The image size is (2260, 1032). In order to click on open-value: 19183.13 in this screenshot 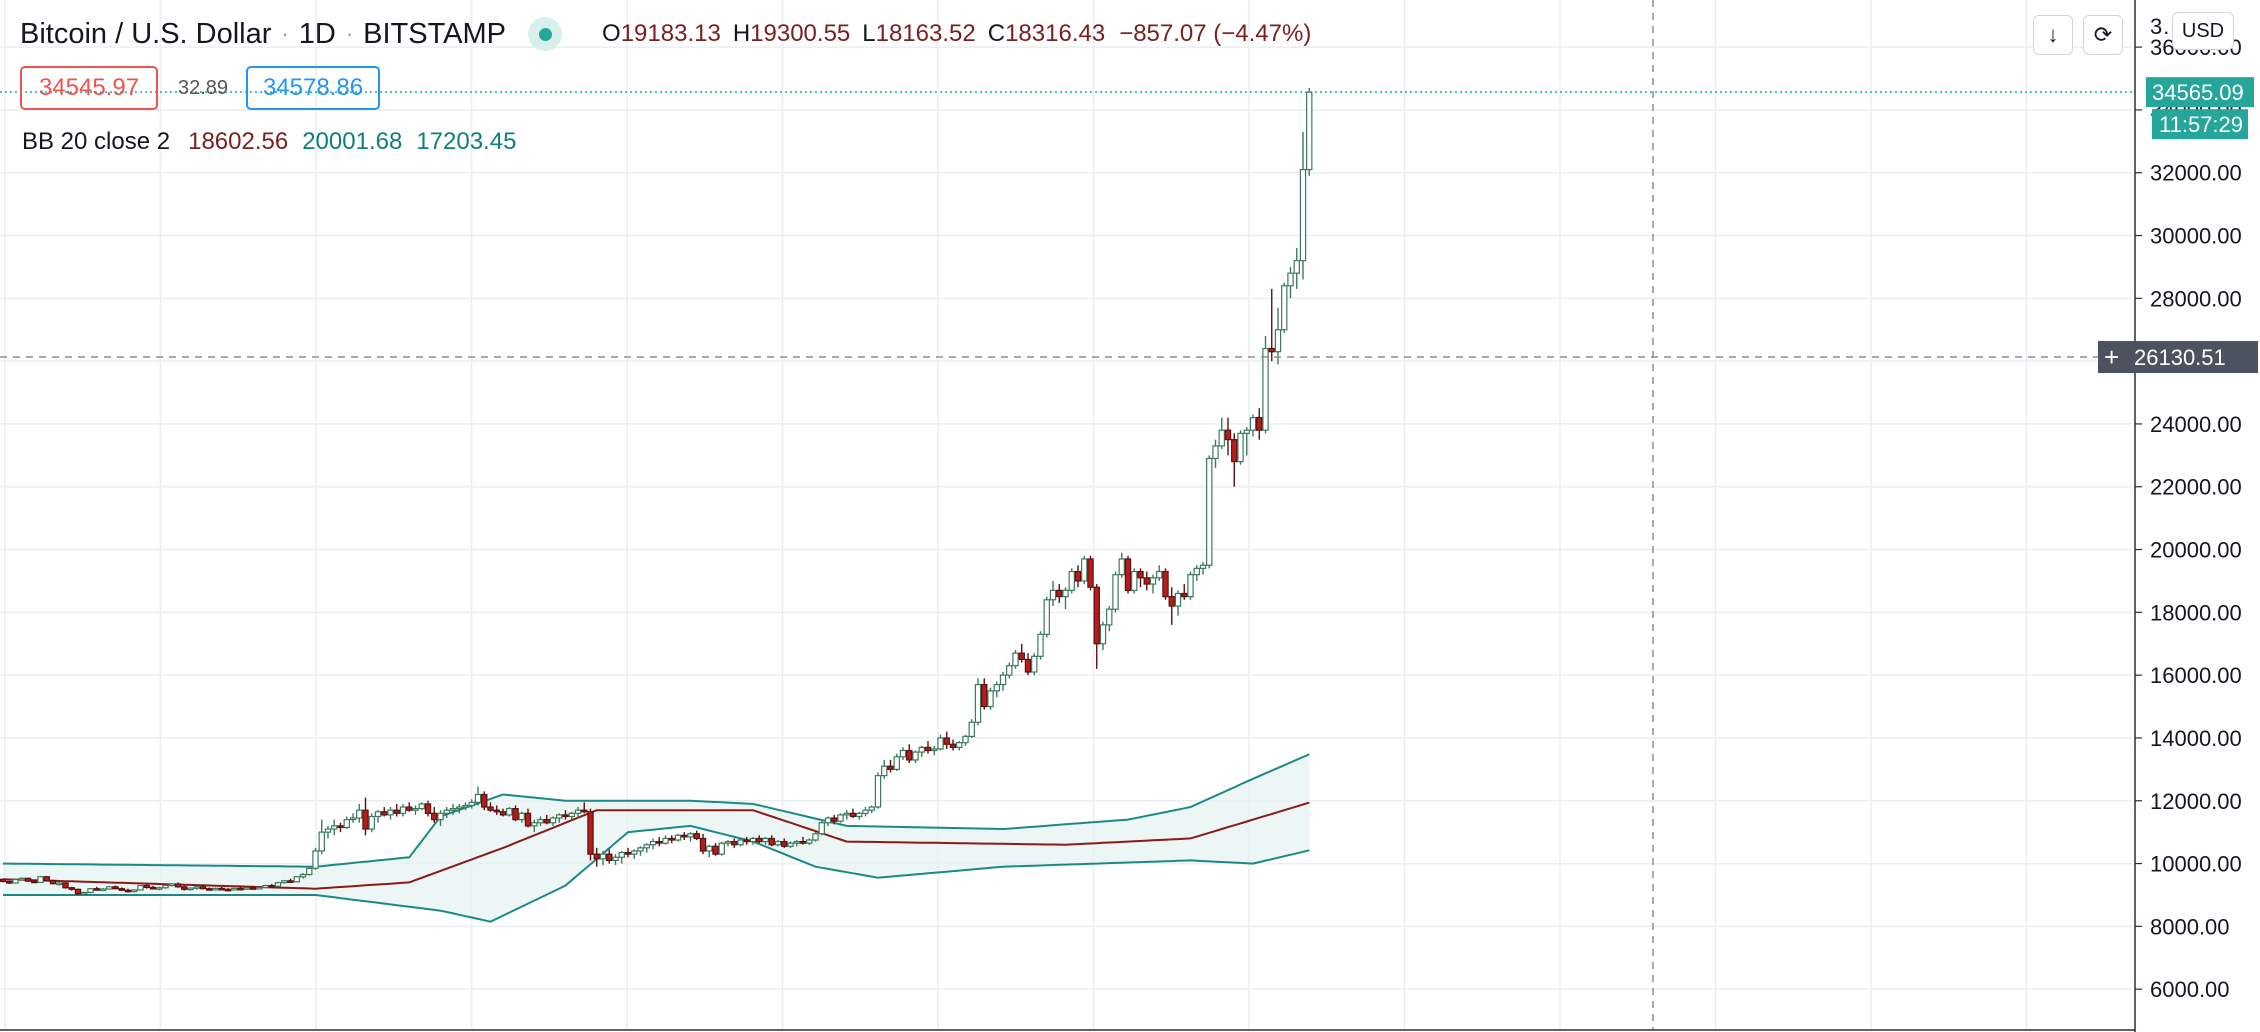, I will do `click(670, 33)`.